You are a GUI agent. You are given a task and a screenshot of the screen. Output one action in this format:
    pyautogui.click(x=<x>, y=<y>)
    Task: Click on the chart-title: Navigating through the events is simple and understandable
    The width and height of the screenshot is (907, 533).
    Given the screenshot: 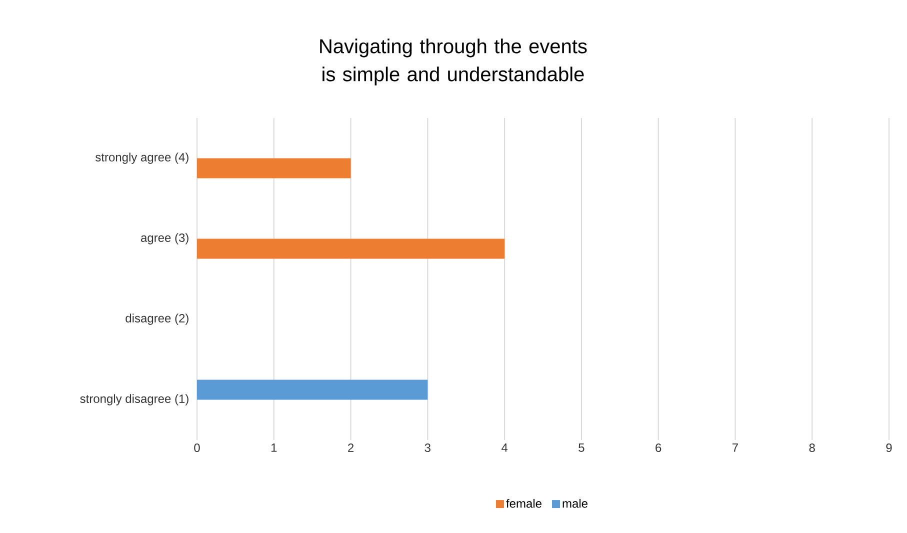 What is the action you would take?
    pyautogui.click(x=453, y=62)
    